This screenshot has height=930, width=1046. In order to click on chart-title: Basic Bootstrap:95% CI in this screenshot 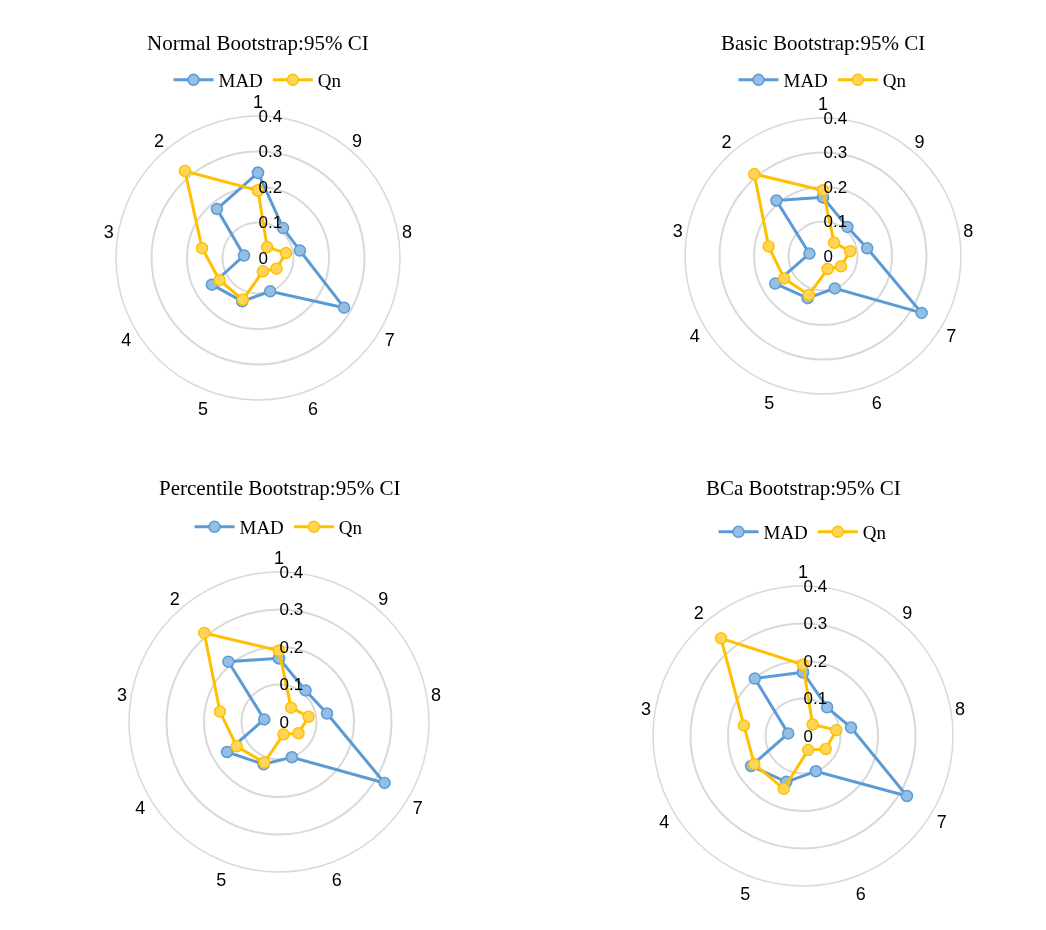, I will do `click(823, 43)`.